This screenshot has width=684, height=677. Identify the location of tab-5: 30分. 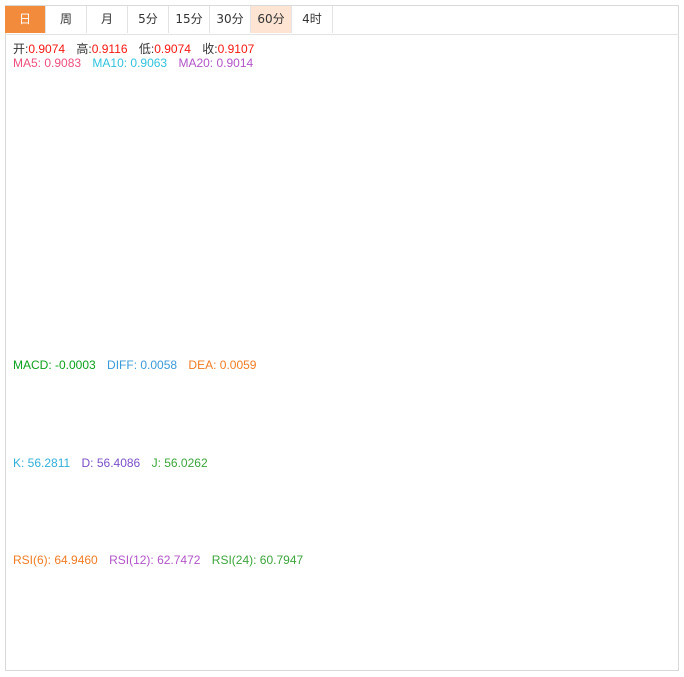
(230, 19).